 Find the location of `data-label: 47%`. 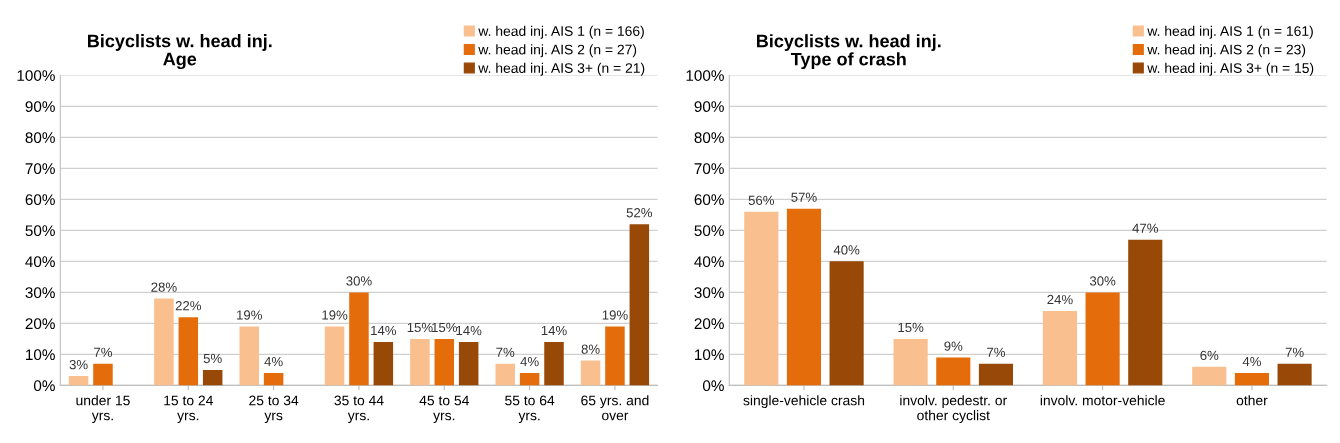

data-label: 47% is located at coordinates (1145, 228).